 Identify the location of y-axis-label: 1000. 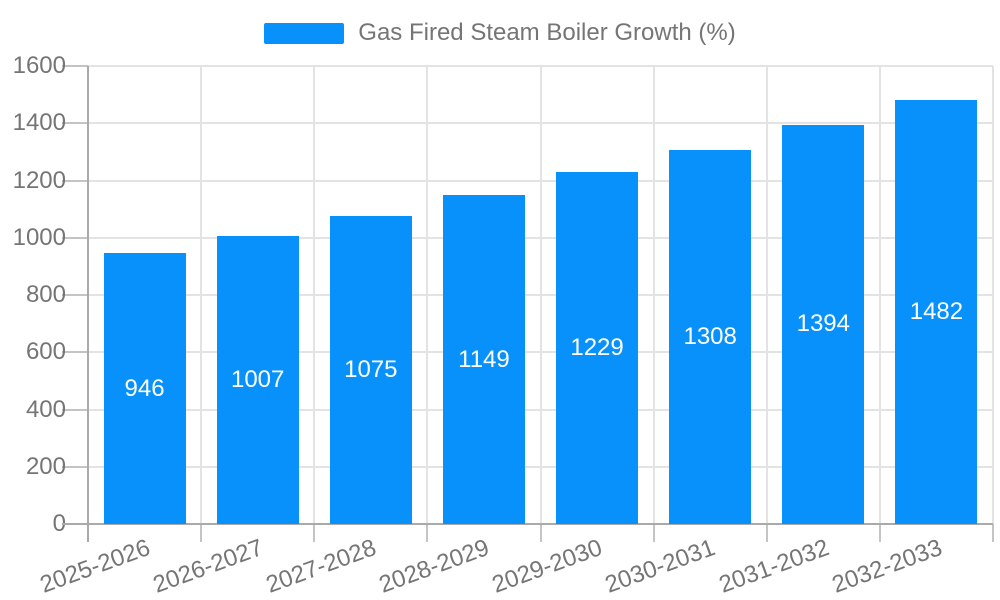
(39, 237).